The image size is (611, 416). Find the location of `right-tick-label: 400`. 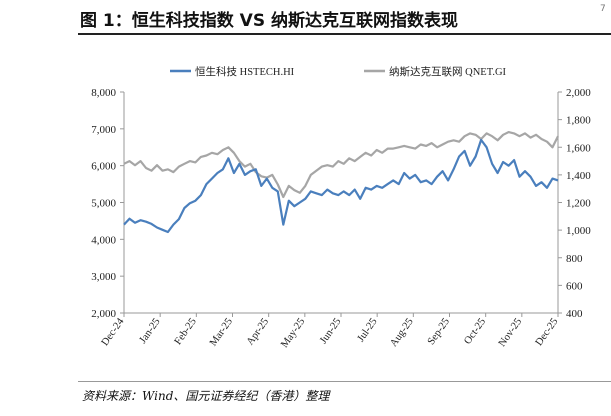

right-tick-label: 400 is located at coordinates (574, 314).